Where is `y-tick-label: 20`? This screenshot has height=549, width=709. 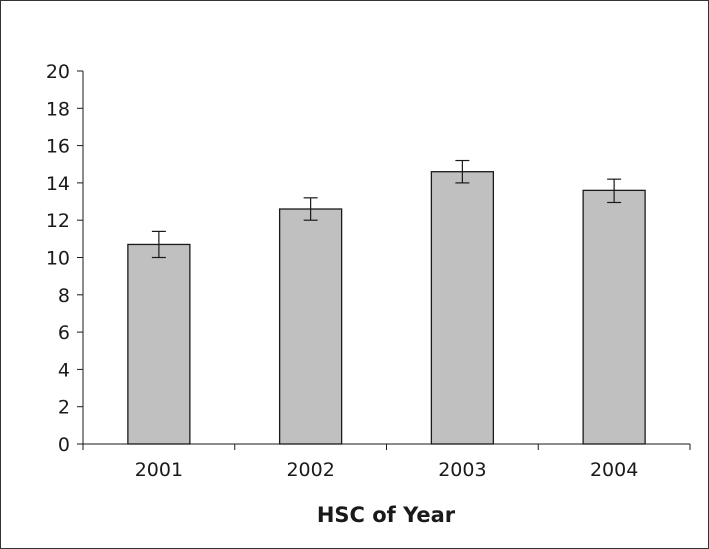 y-tick-label: 20 is located at coordinates (58, 72).